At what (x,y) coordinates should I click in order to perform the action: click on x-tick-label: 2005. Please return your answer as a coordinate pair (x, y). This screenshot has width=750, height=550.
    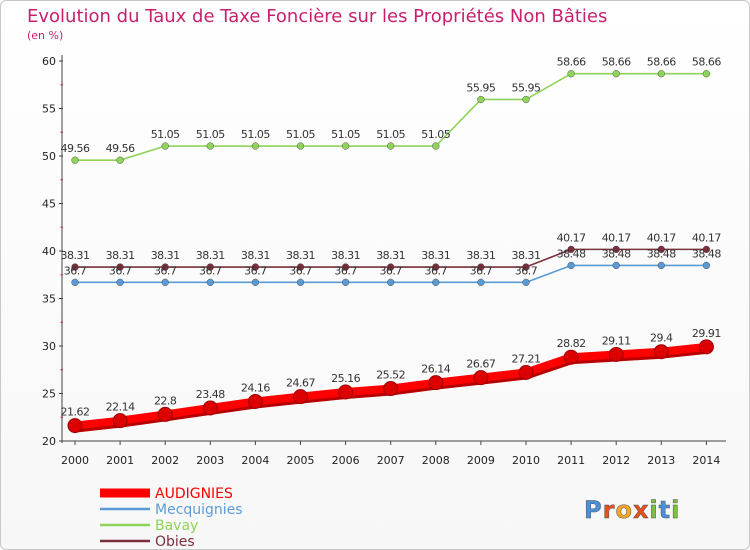
    Looking at the image, I should click on (301, 460).